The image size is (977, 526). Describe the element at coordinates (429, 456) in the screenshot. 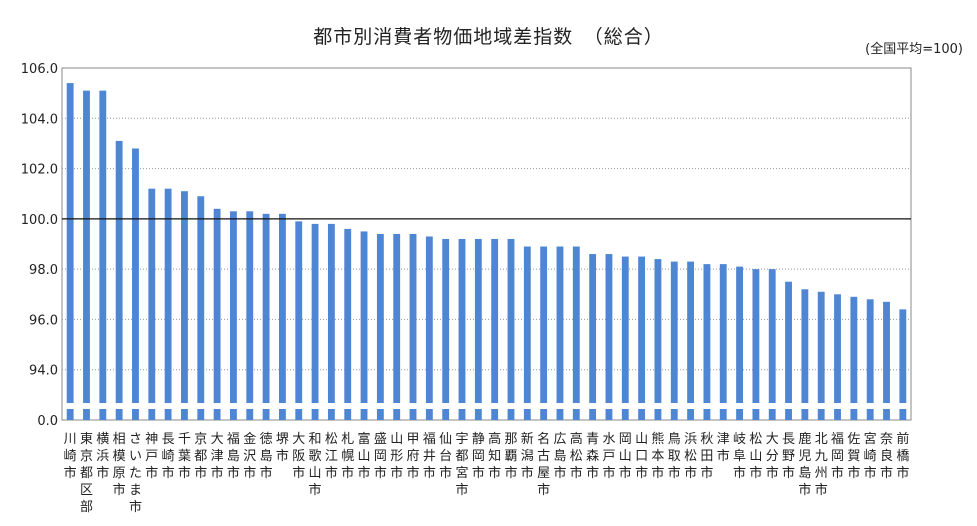

I see `x-tick-label: 福井市` at that location.